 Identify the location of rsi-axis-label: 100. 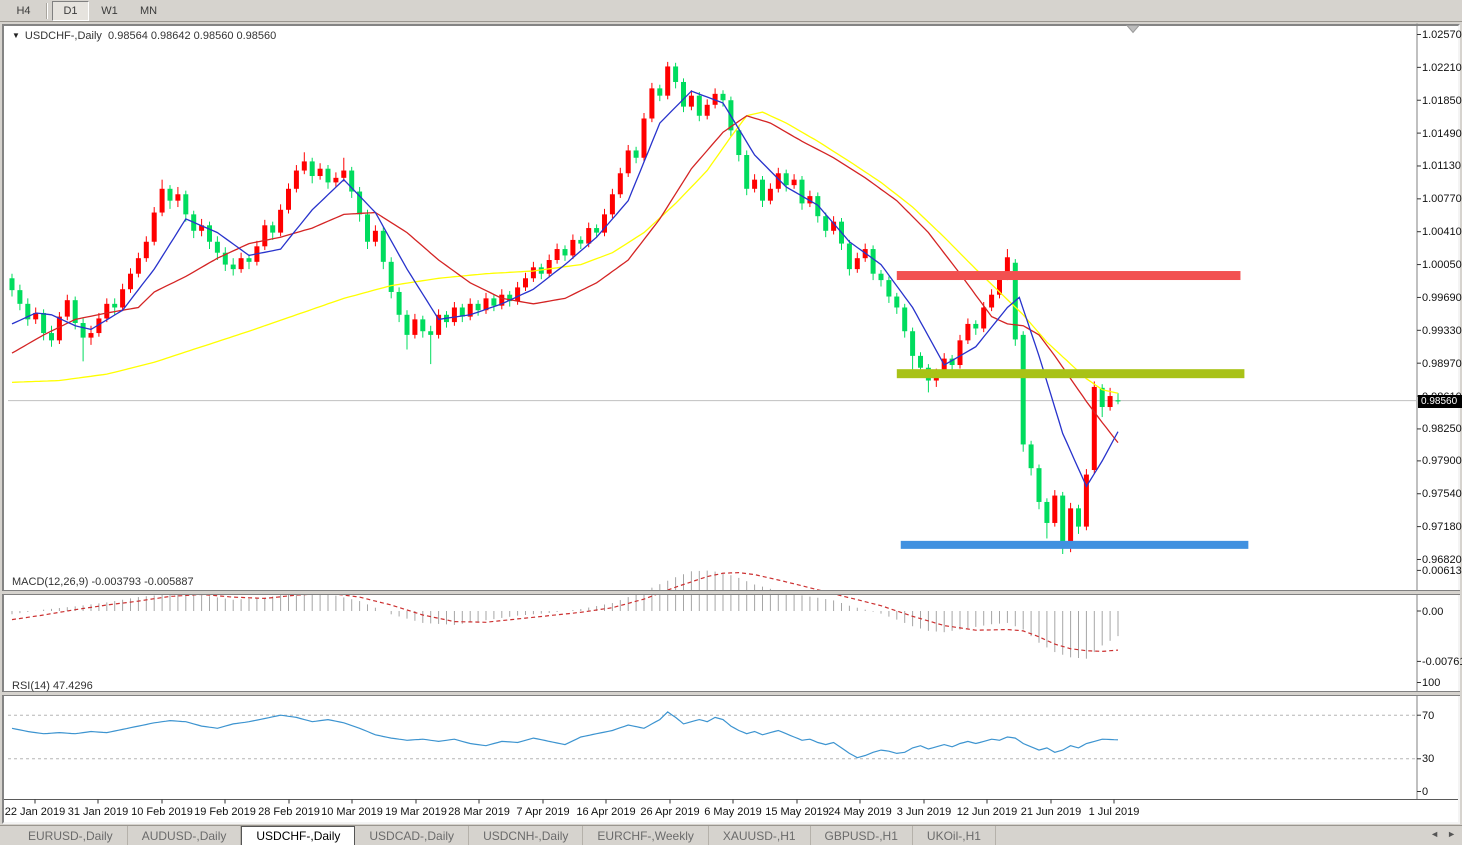
(1431, 683).